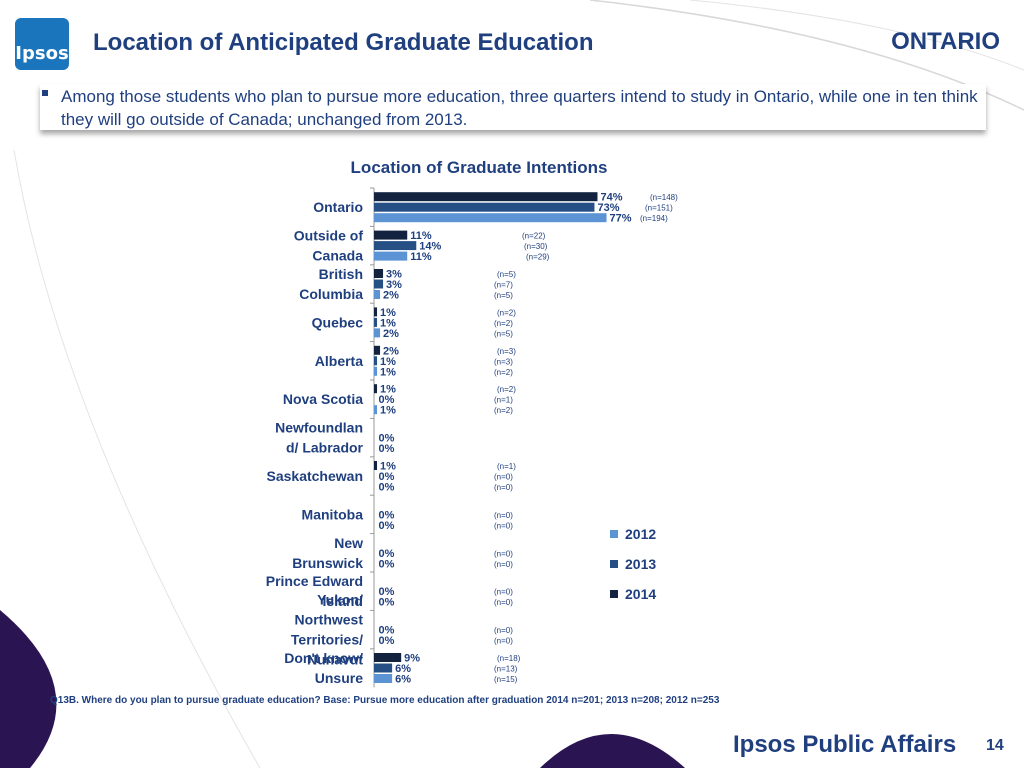  Describe the element at coordinates (42, 53) in the screenshot. I see `logo-text: Ipsos` at that location.